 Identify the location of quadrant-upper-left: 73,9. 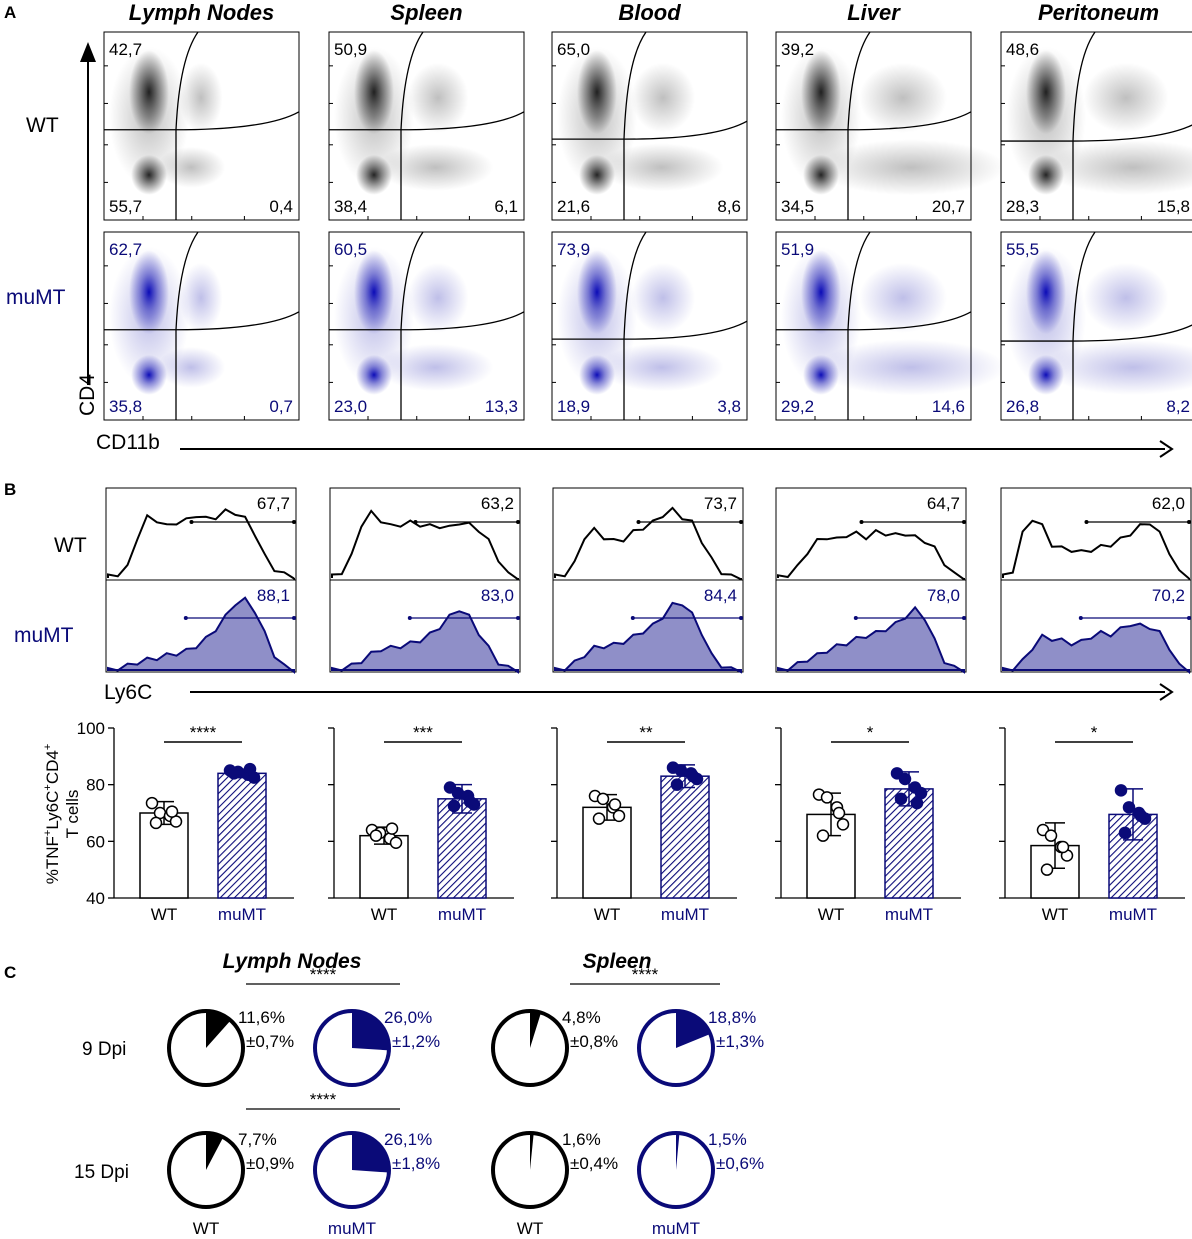
(573, 249).